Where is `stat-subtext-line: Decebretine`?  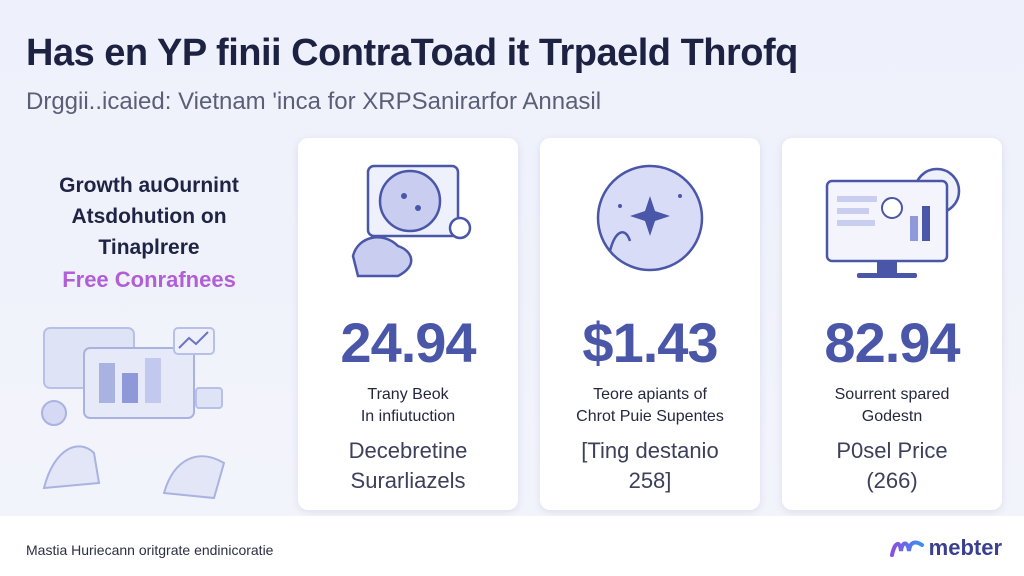
stat-subtext-line: Decebretine is located at coordinates (408, 450).